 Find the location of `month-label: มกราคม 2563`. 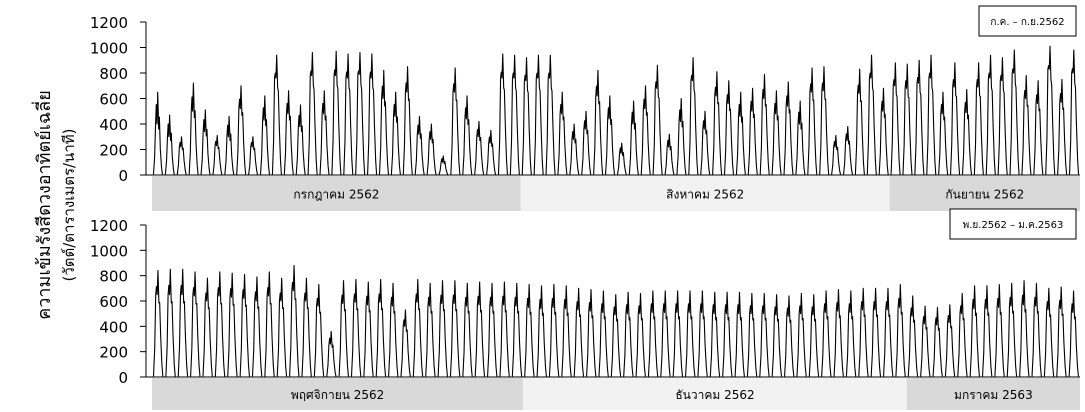

month-label: มกราคม 2563 is located at coordinates (993, 395).